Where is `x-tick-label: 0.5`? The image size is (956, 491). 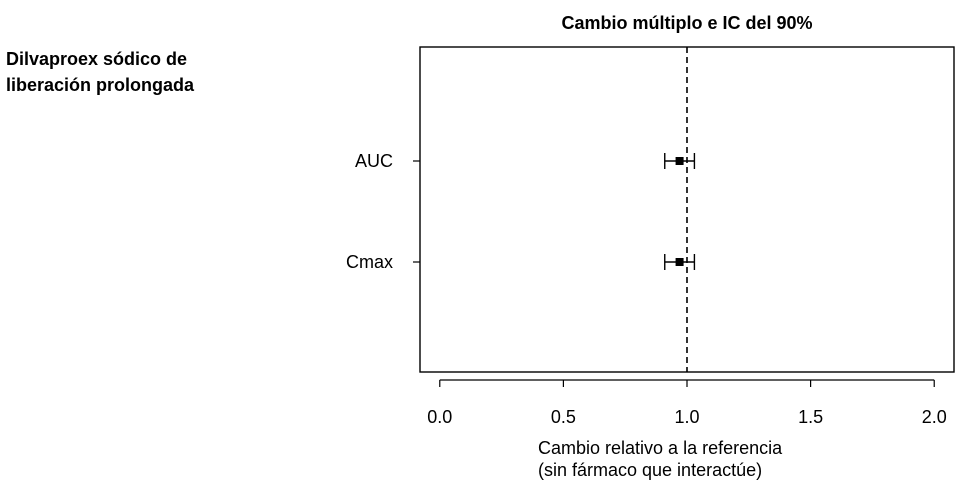
x-tick-label: 0.5 is located at coordinates (563, 417).